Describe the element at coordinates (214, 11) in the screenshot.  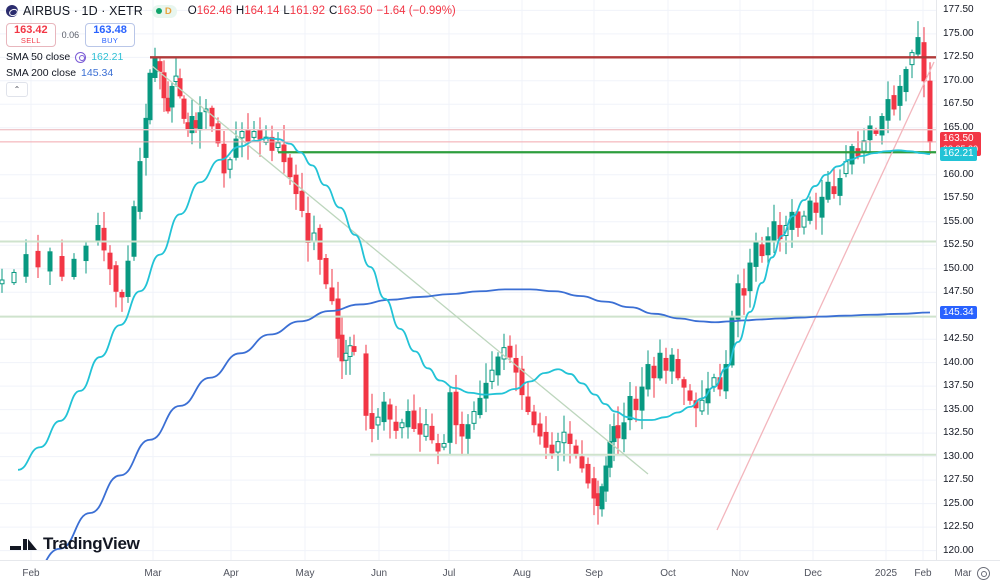
I see `ohlc-open-value: 162.46` at that location.